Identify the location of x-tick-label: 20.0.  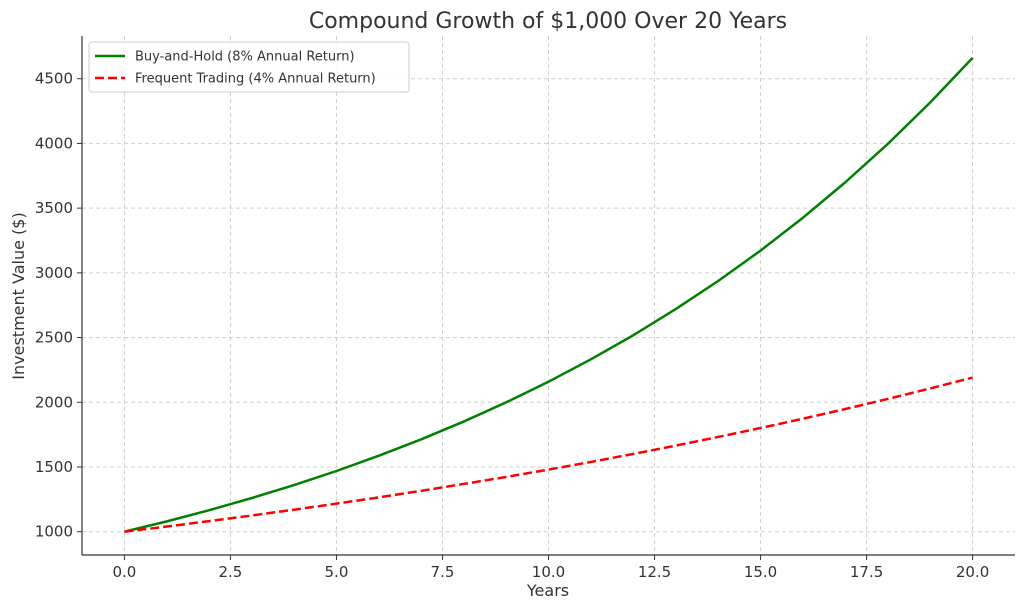
(972, 572).